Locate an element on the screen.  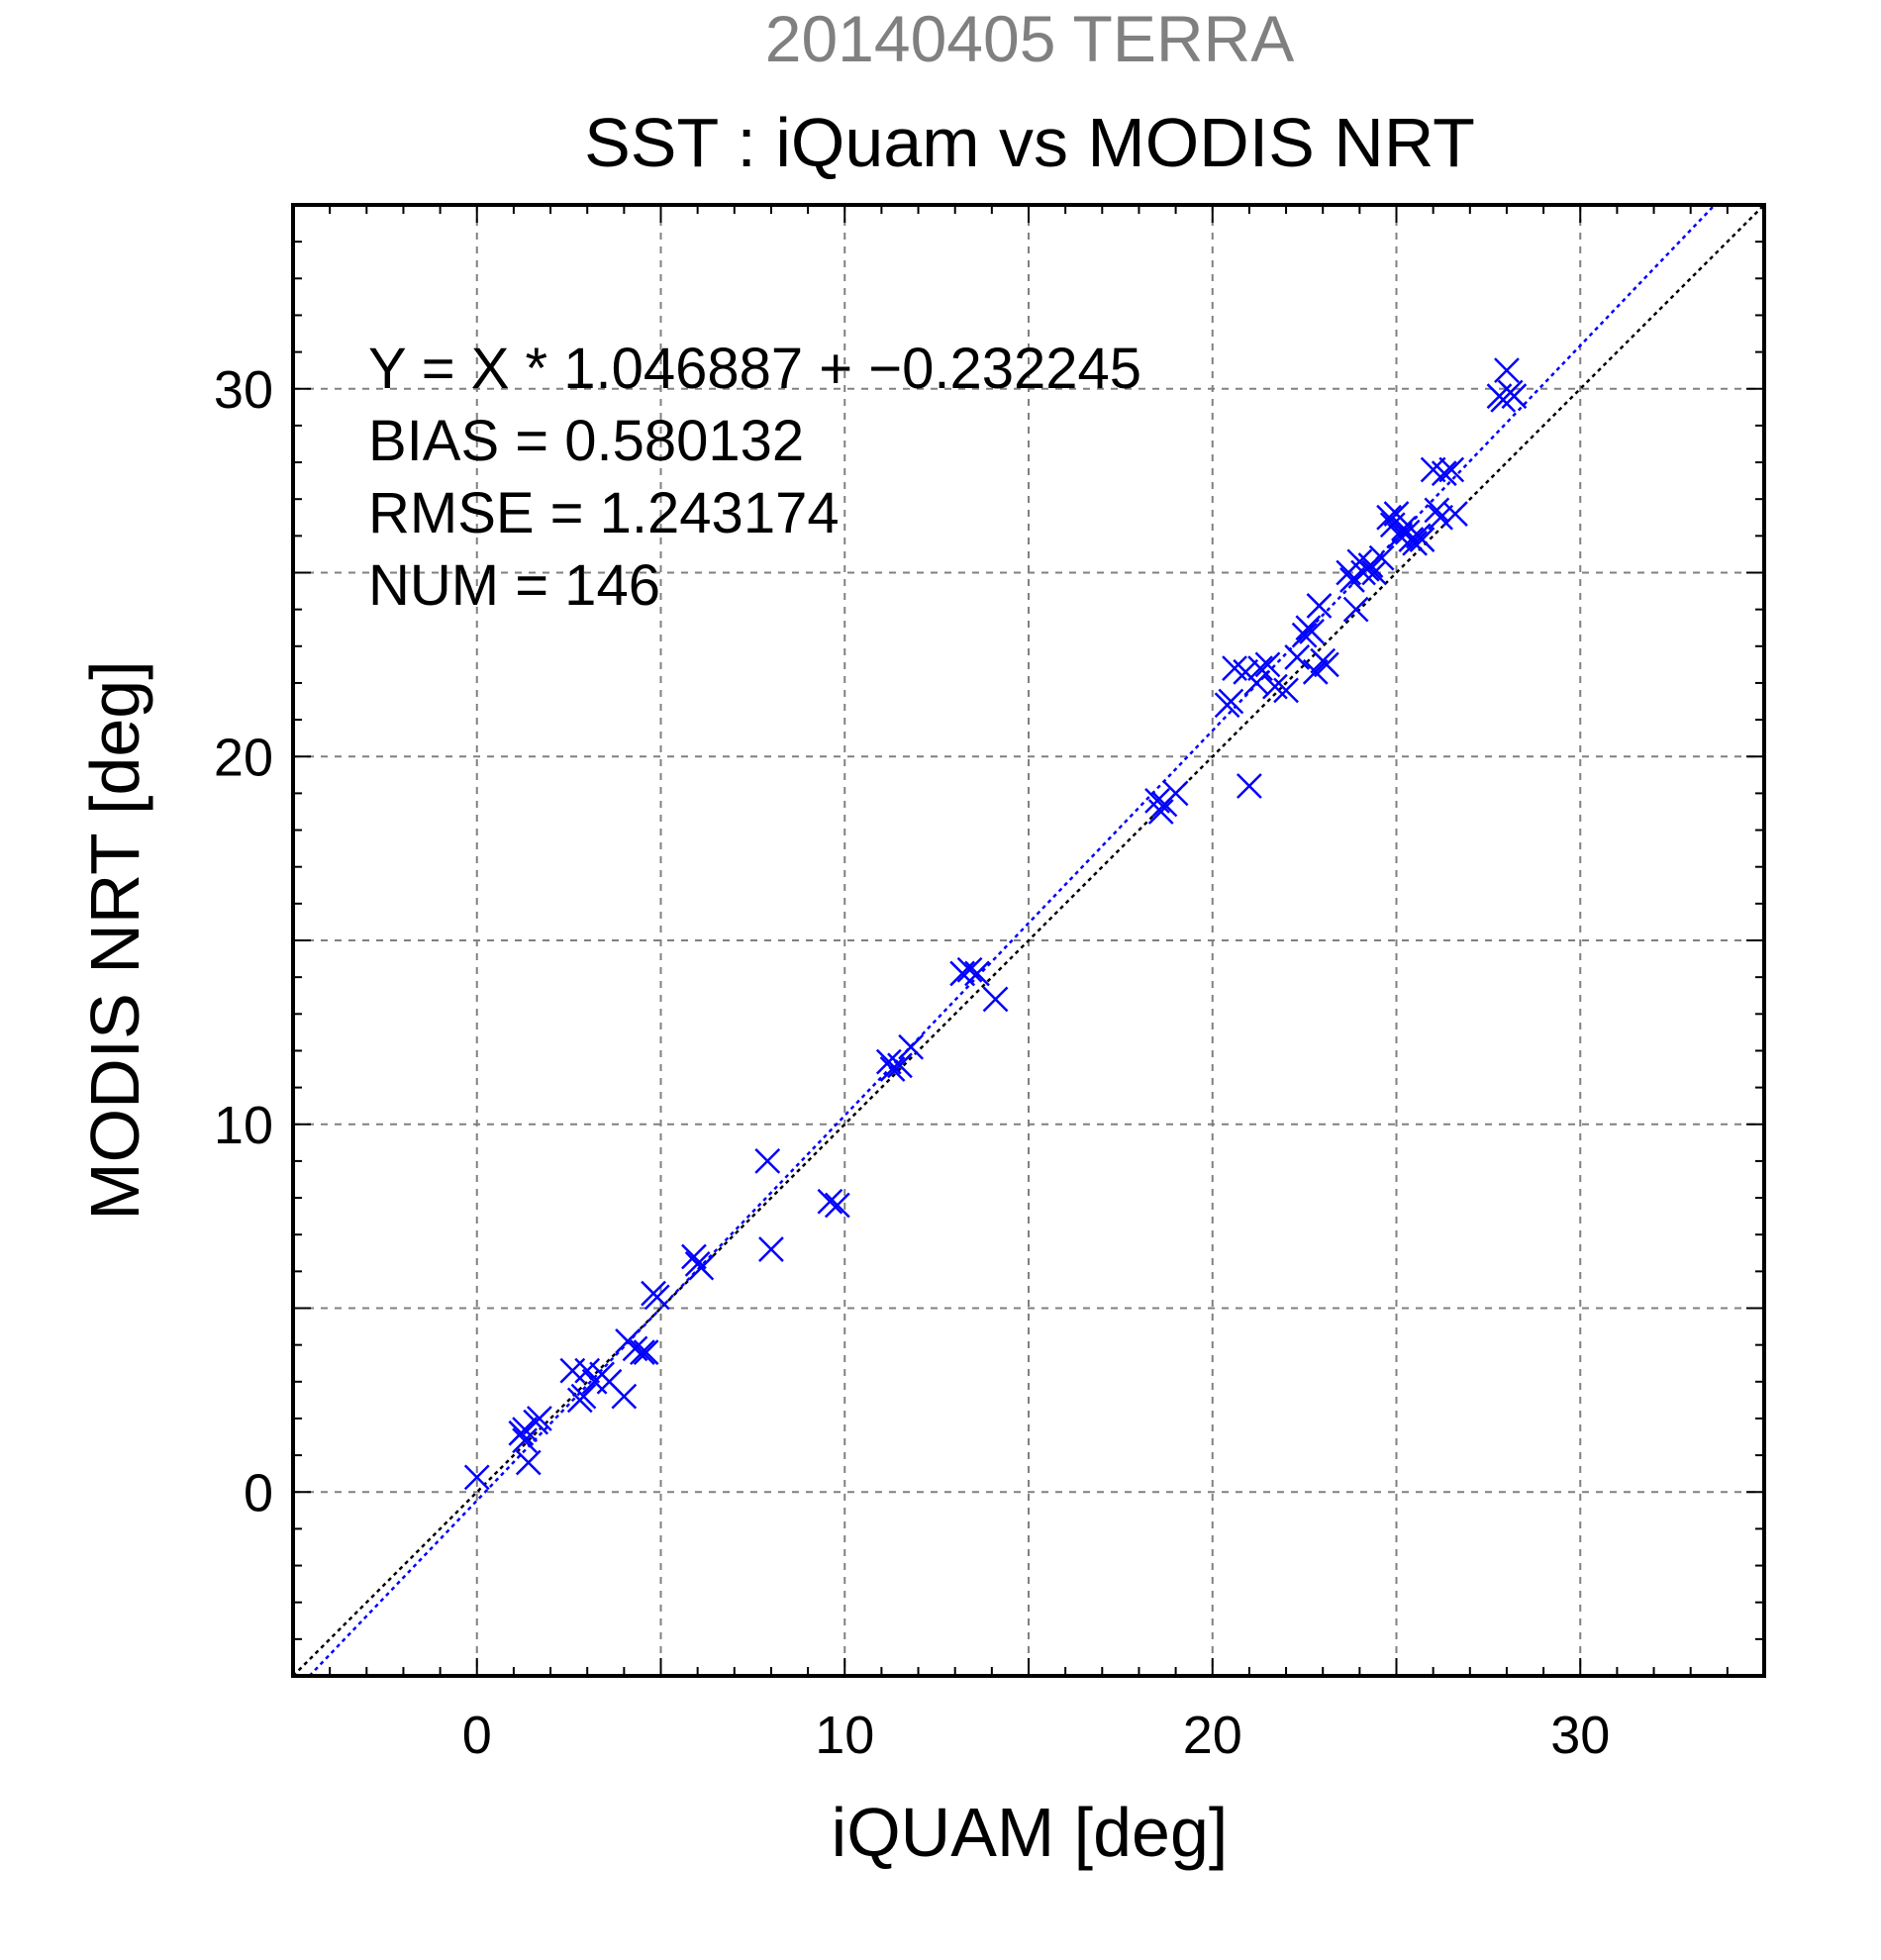
y-axis-label: MODIS NRT [deg] is located at coordinates (114, 940).